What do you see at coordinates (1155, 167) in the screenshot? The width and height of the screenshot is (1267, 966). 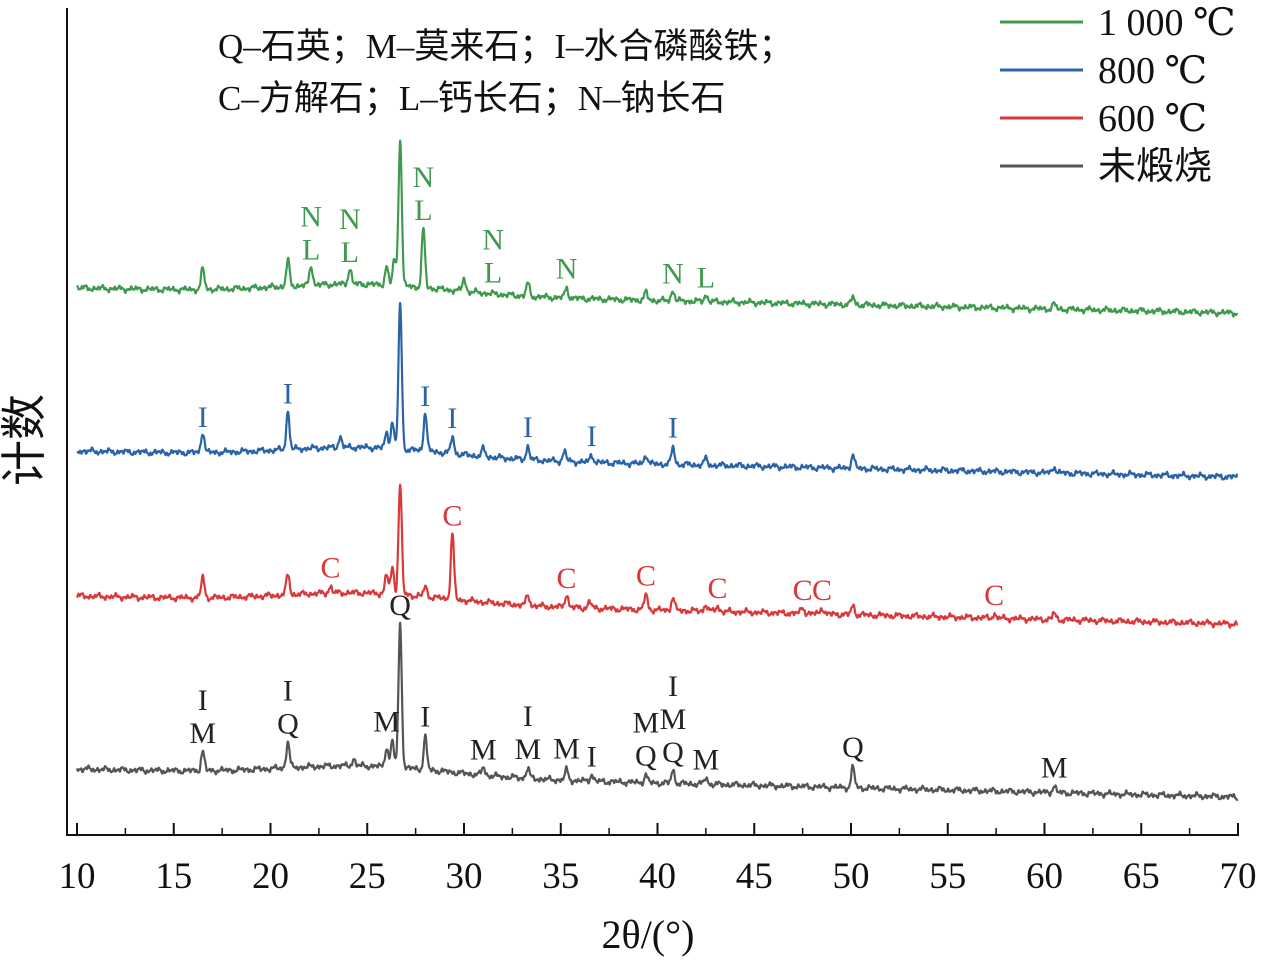 I see `legend-label: 未煅烧` at bounding box center [1155, 167].